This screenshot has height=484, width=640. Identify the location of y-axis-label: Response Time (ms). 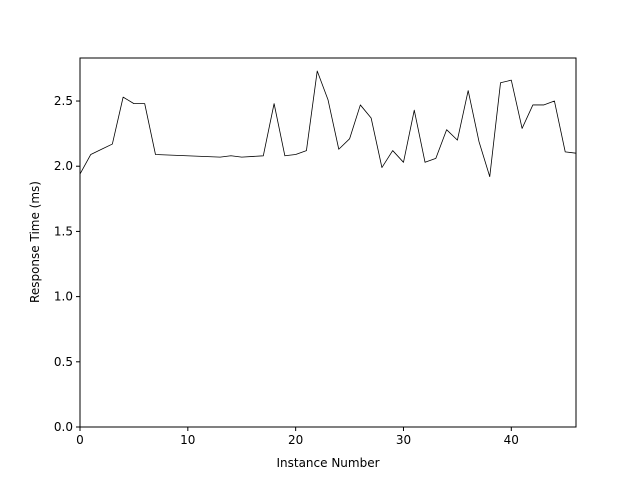
(35, 242).